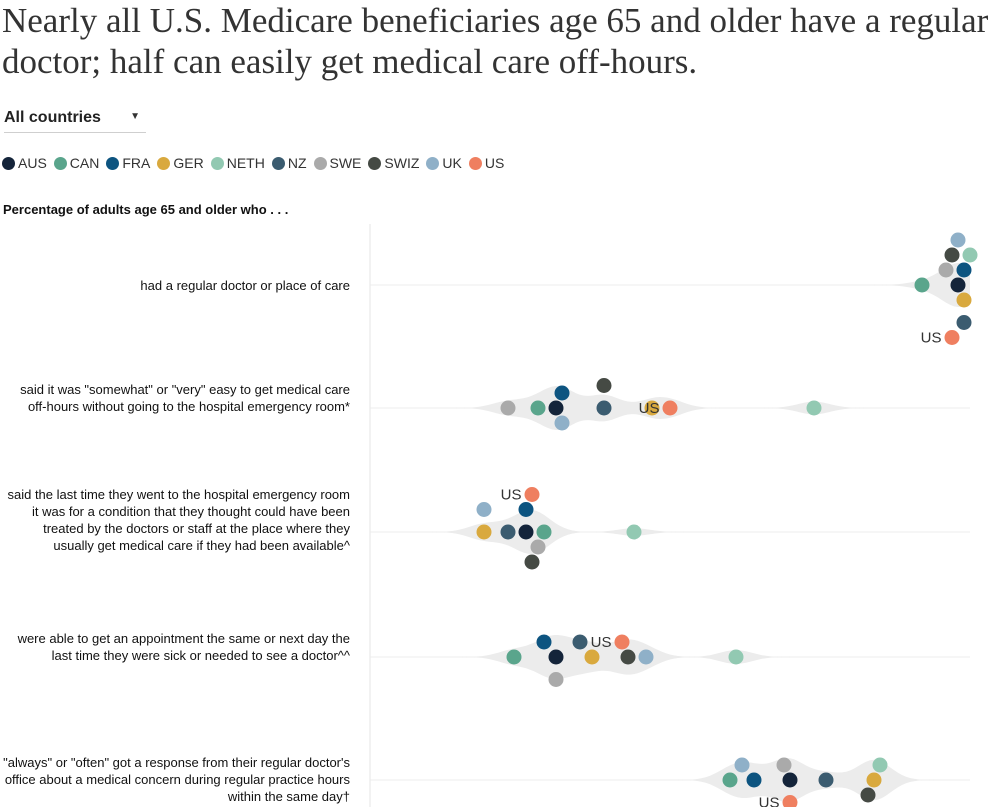  Describe the element at coordinates (52, 117) in the screenshot. I see `country-filter-label: All countries` at that location.